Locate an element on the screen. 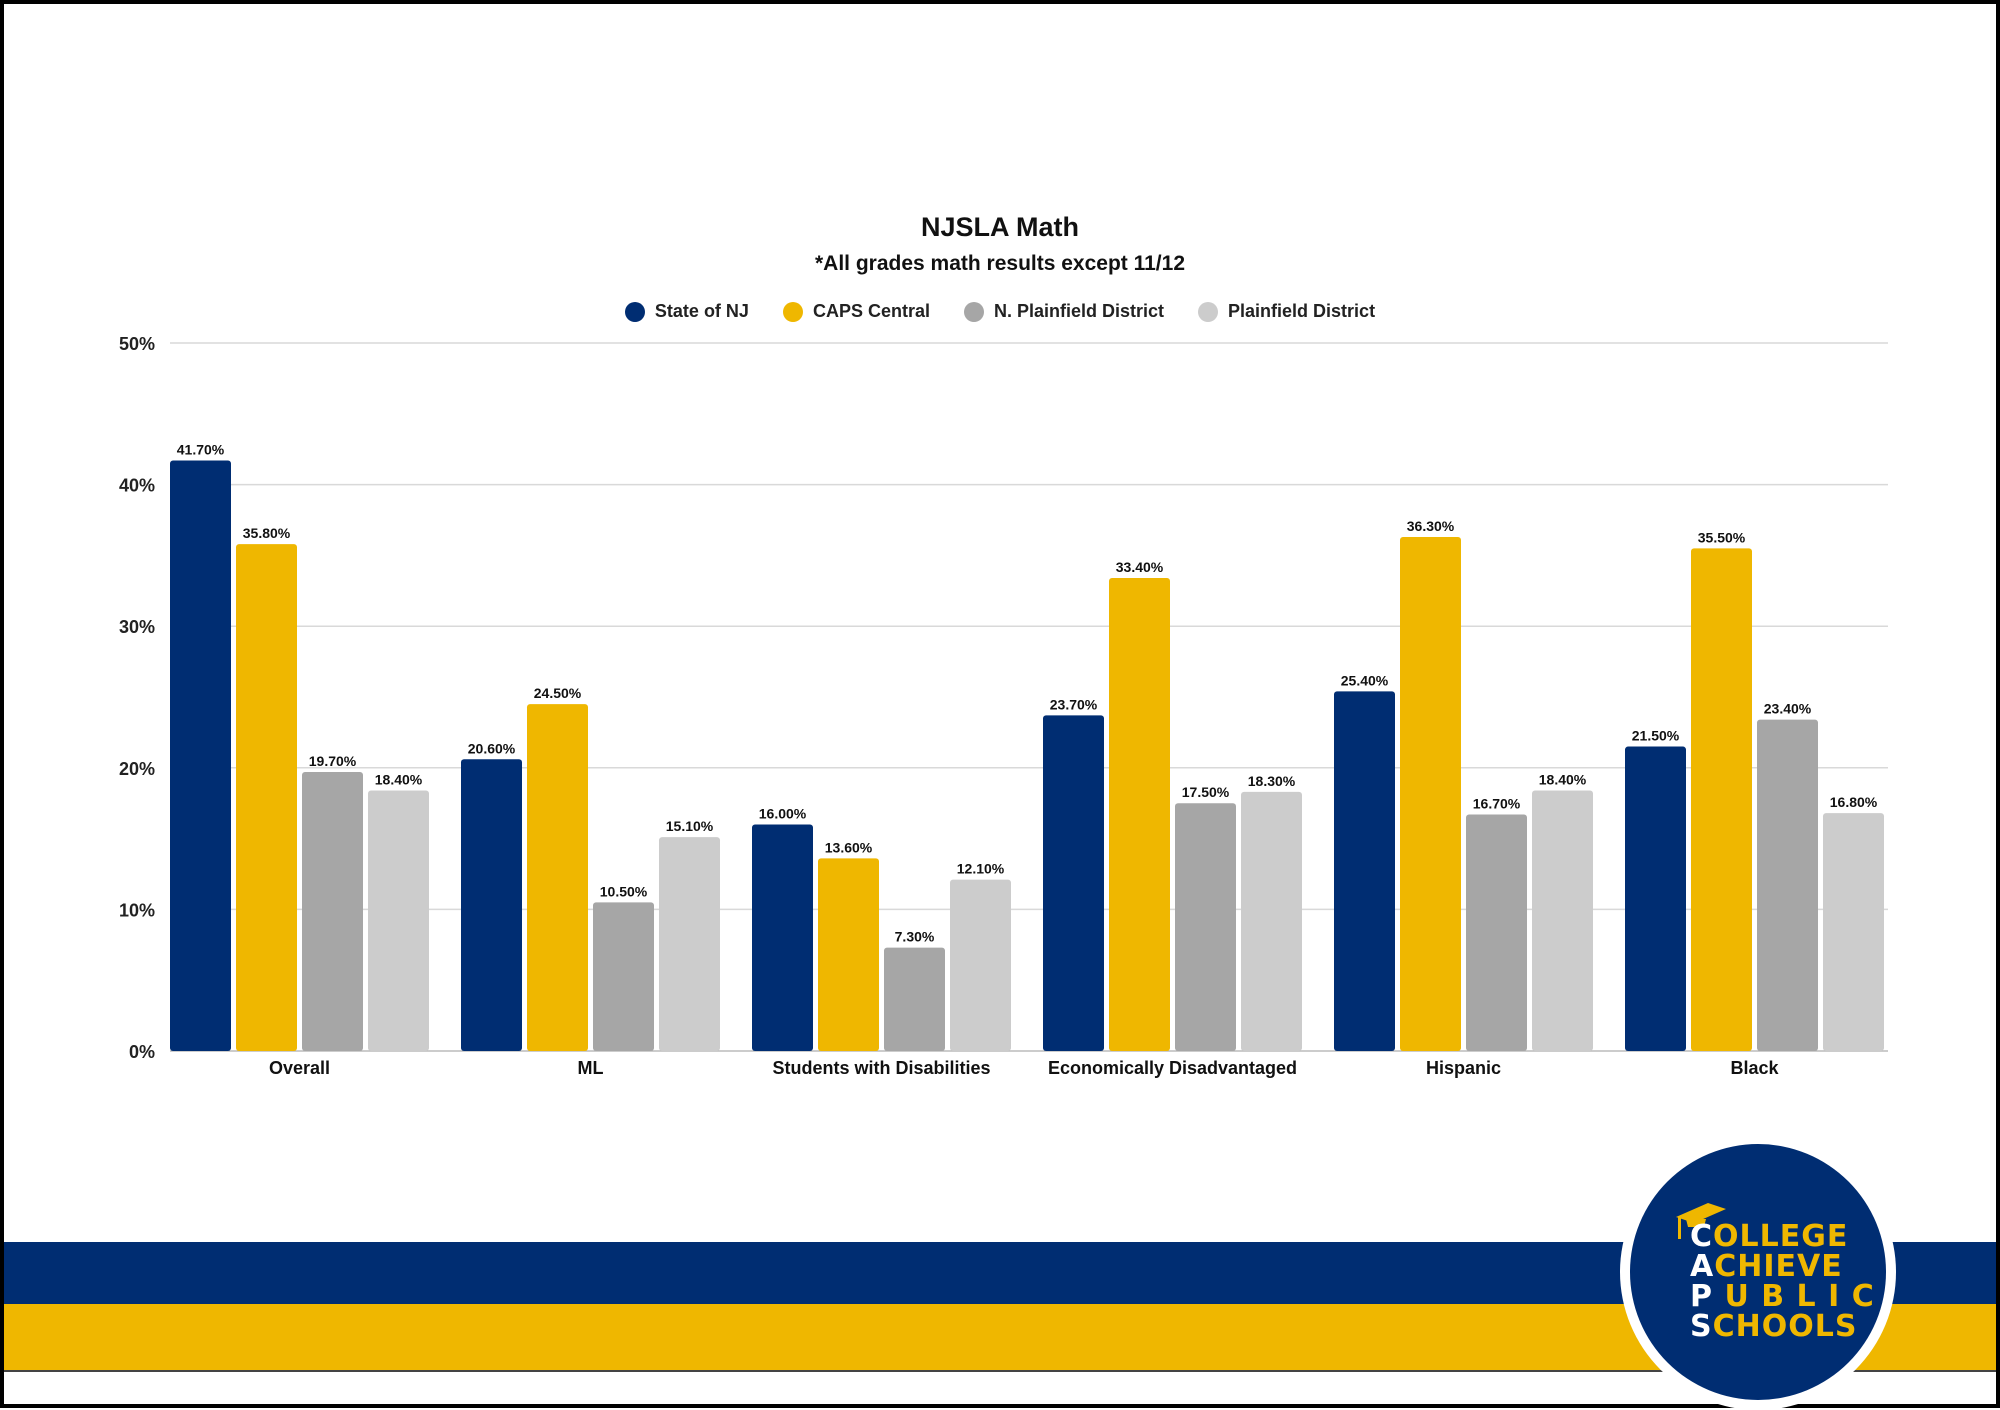 Image resolution: width=2000 pixels, height=1410 pixels. data-label: 41.70% is located at coordinates (201, 450).